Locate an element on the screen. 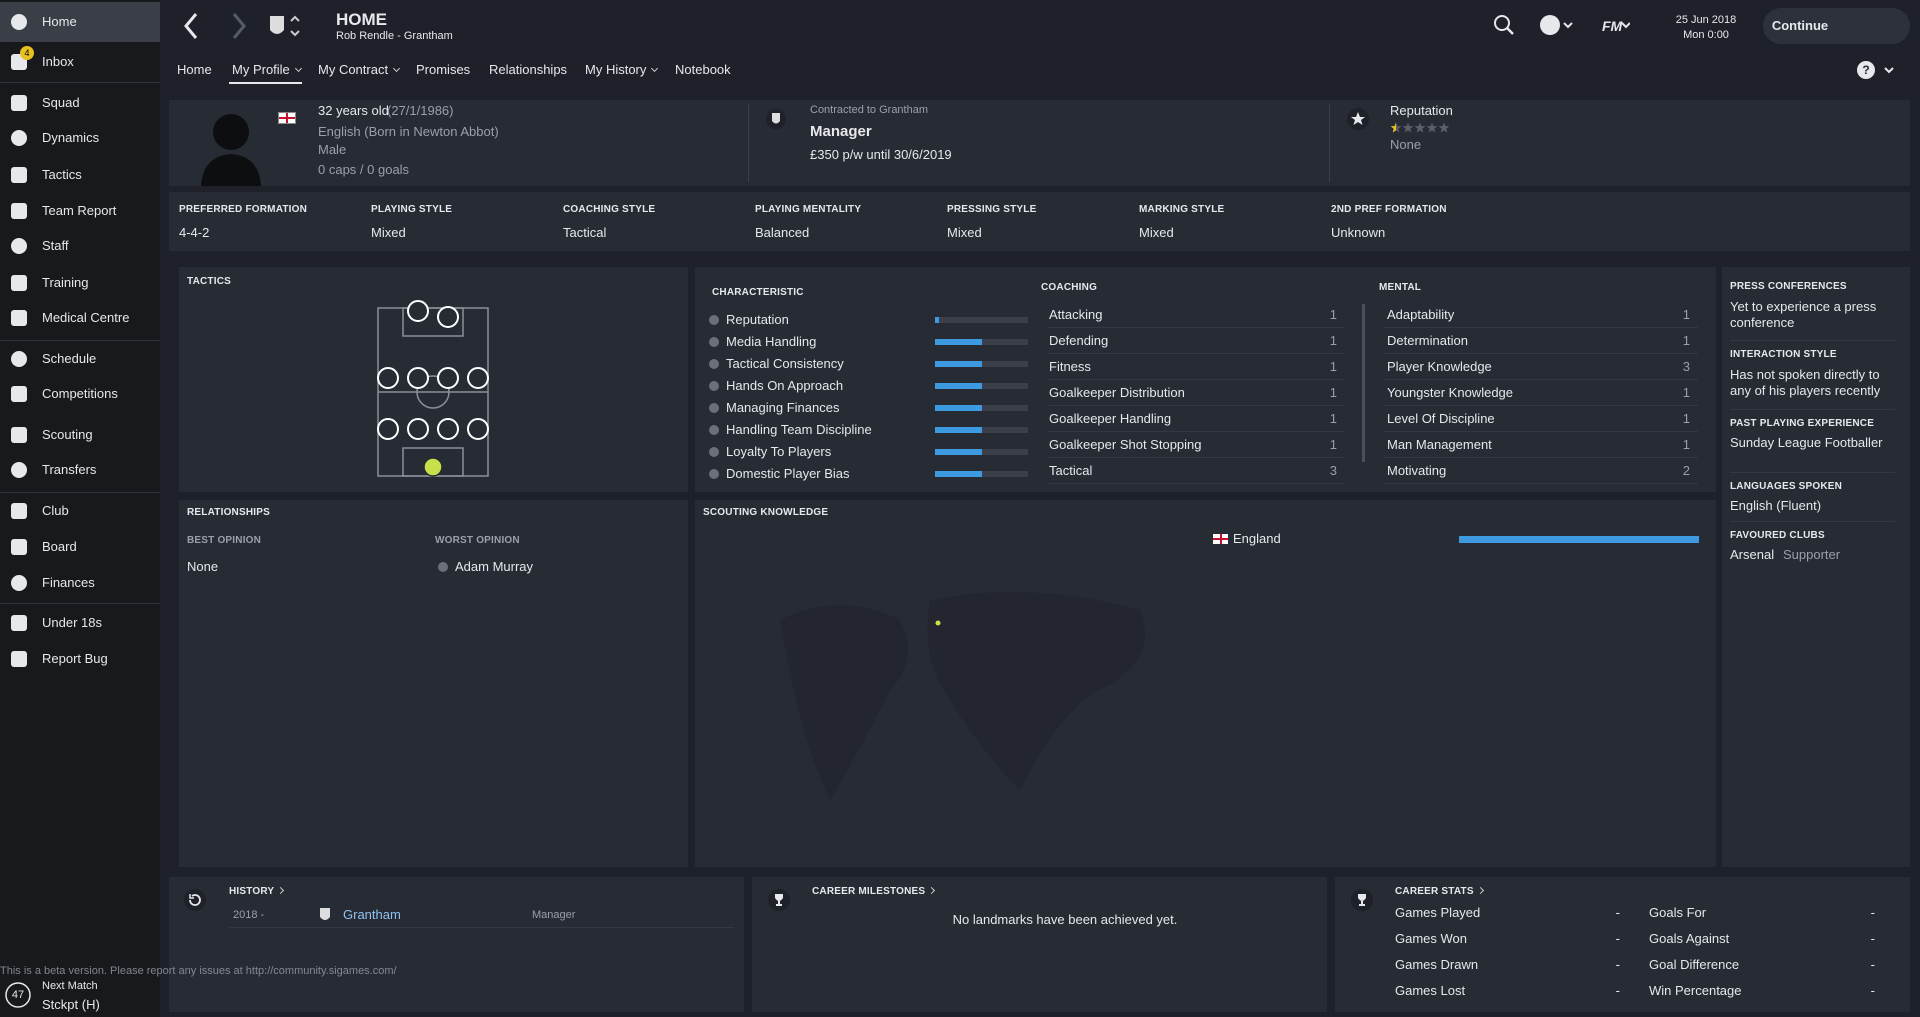 This screenshot has height=1017, width=1920. attribute-label: Man Management is located at coordinates (1439, 444).